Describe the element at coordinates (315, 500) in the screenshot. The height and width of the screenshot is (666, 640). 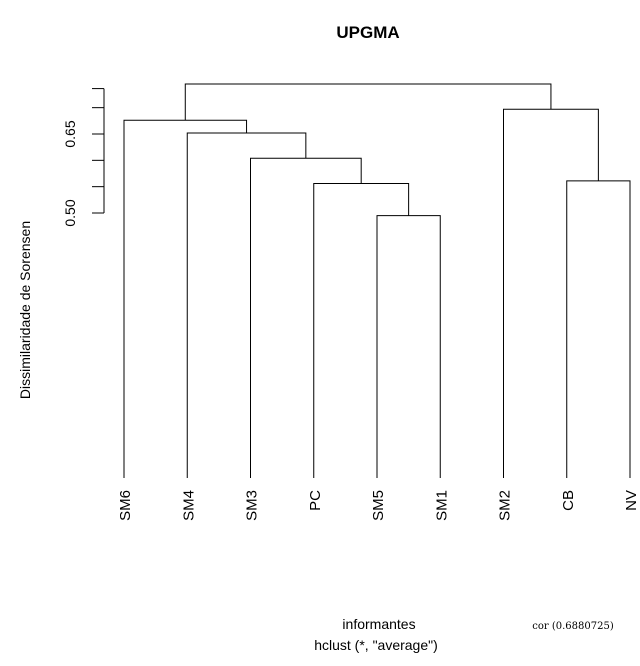
I see `leaf-label-pc: PC` at that location.